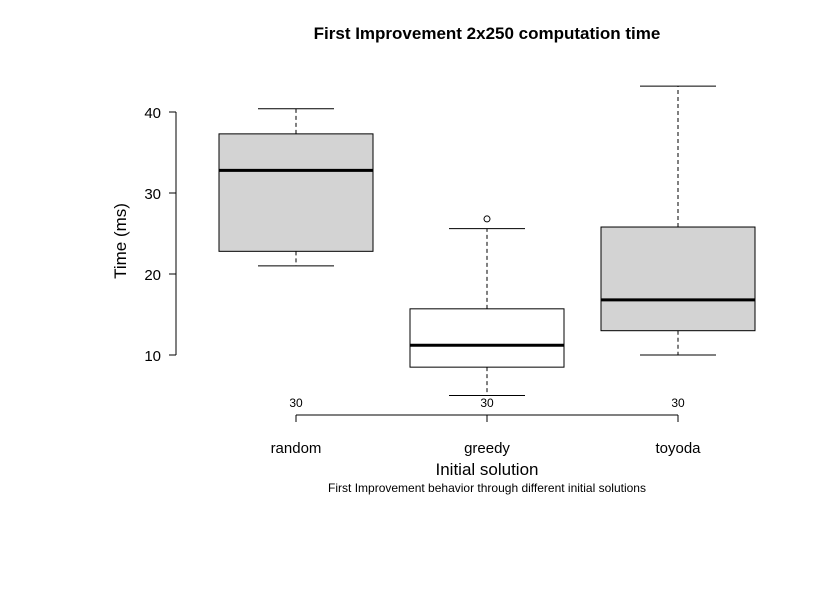  I want to click on y-tick-label: 20, so click(152, 275).